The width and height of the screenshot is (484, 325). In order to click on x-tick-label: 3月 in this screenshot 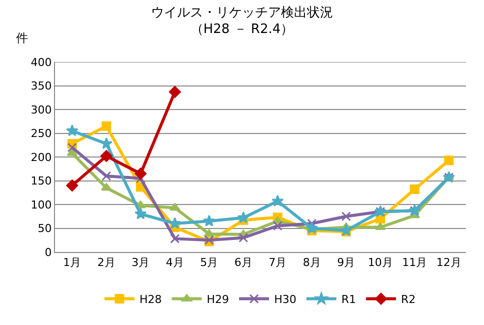, I will do `click(141, 263)`.